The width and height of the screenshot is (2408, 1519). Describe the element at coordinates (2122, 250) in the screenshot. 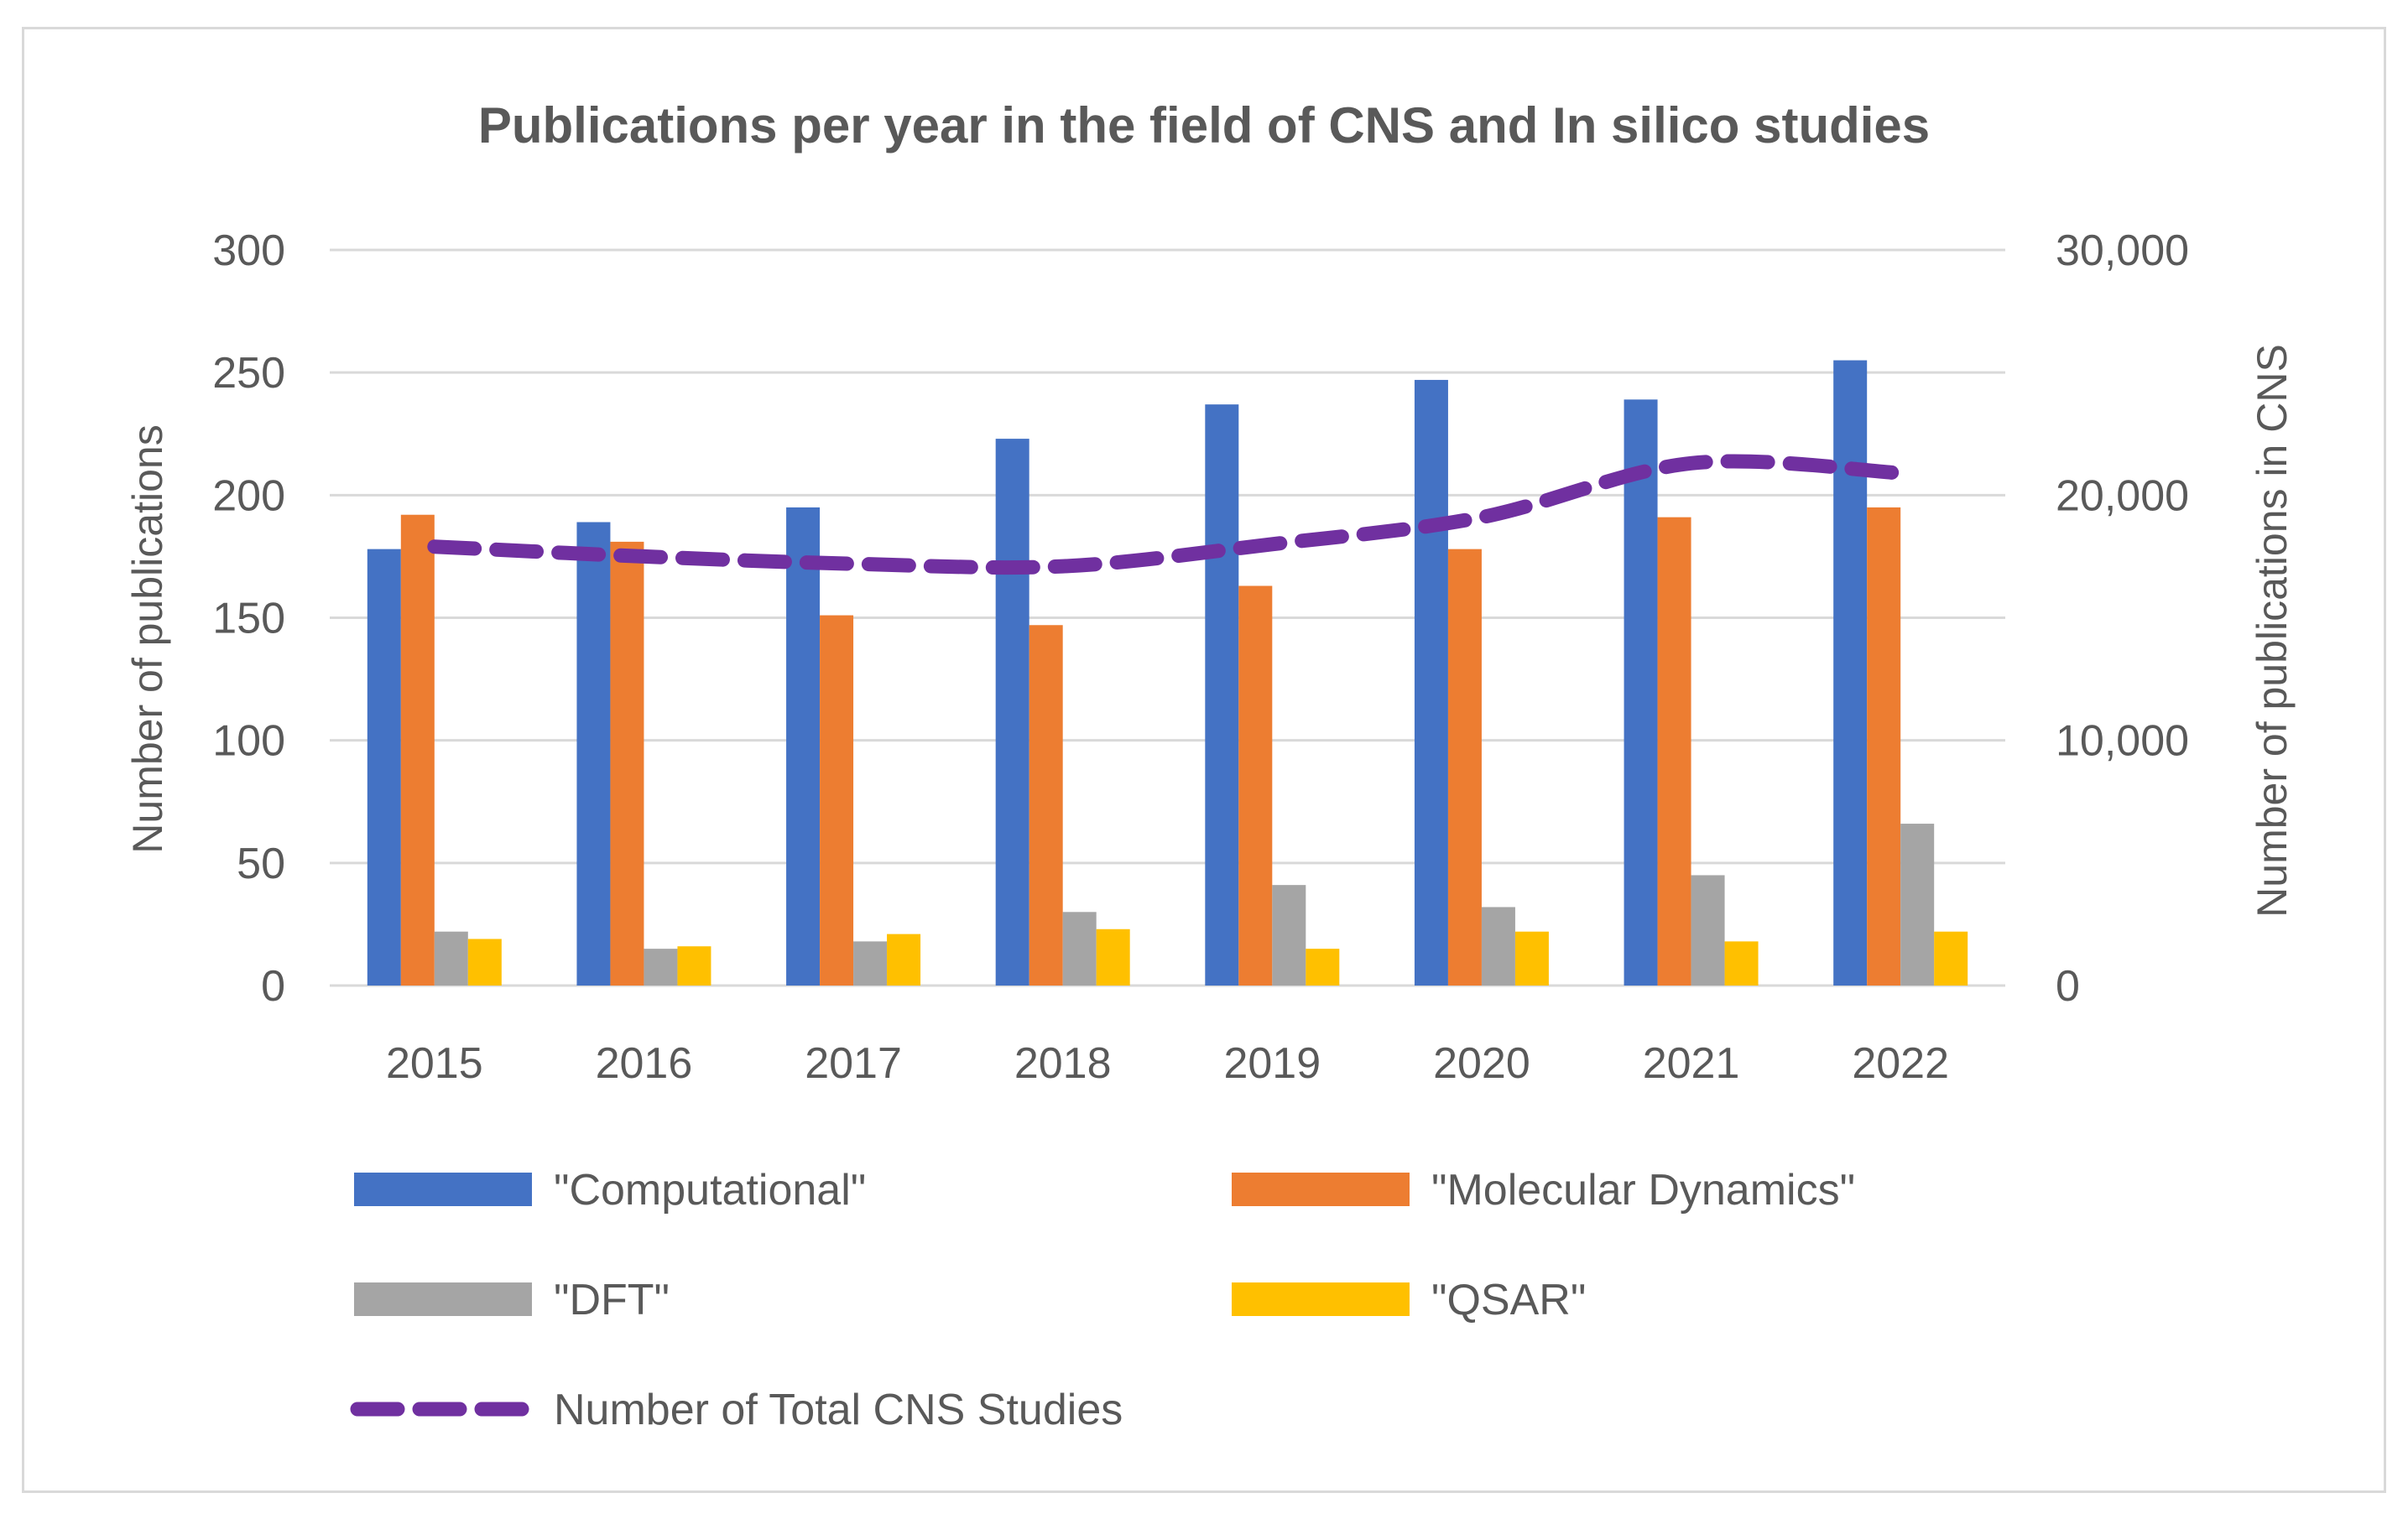

I see `y2-tick-label: 30,000` at that location.